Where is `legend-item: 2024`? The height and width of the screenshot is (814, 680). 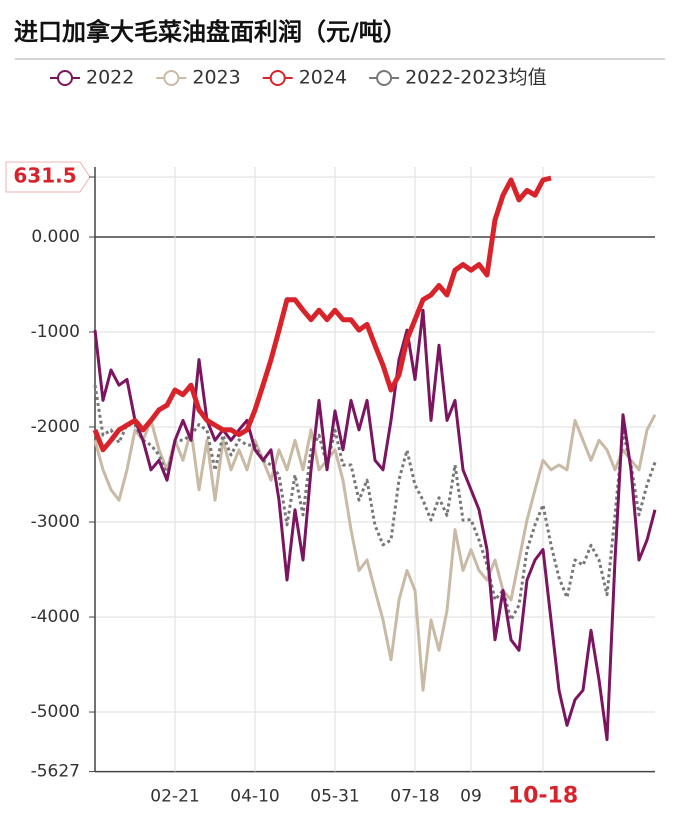
legend-item: 2024 is located at coordinates (304, 78).